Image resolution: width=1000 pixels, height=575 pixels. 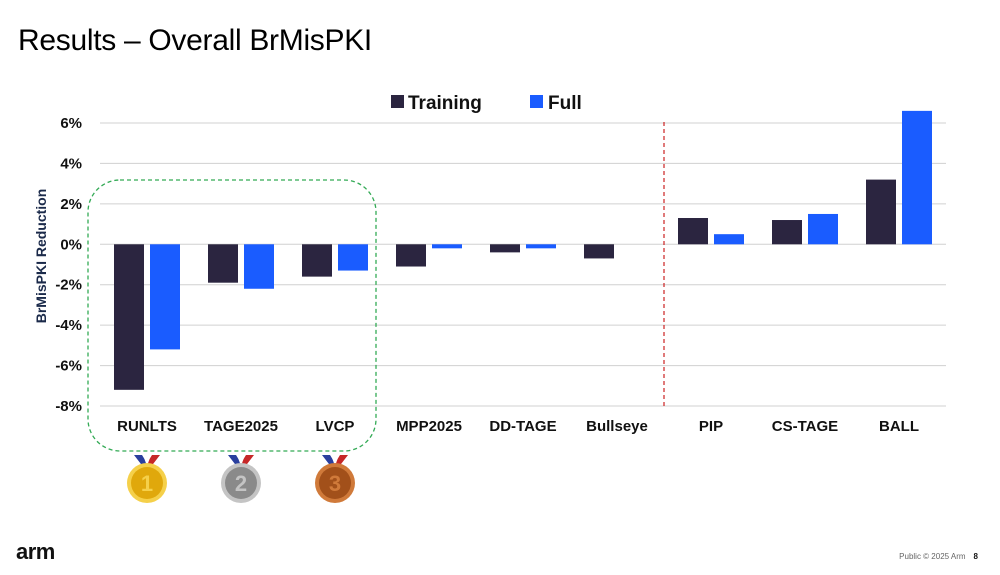 What do you see at coordinates (68, 265) in the screenshot?
I see `y-tick-labels: 6% 4% 2% 0% -2% -4% -6% -8%` at bounding box center [68, 265].